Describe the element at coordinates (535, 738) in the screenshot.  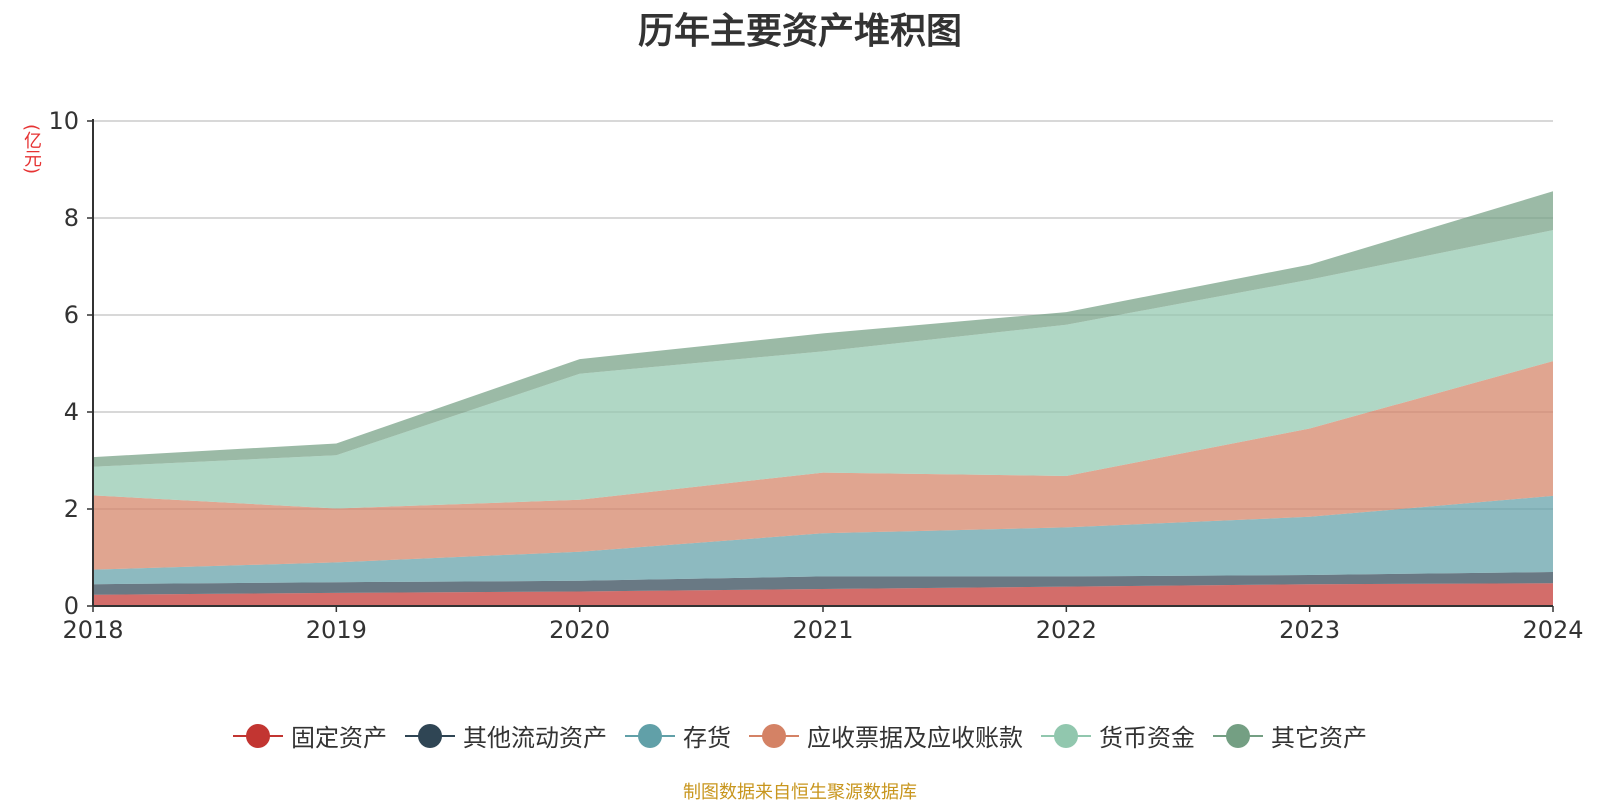
I see `legend-label: 其他流动资产` at that location.